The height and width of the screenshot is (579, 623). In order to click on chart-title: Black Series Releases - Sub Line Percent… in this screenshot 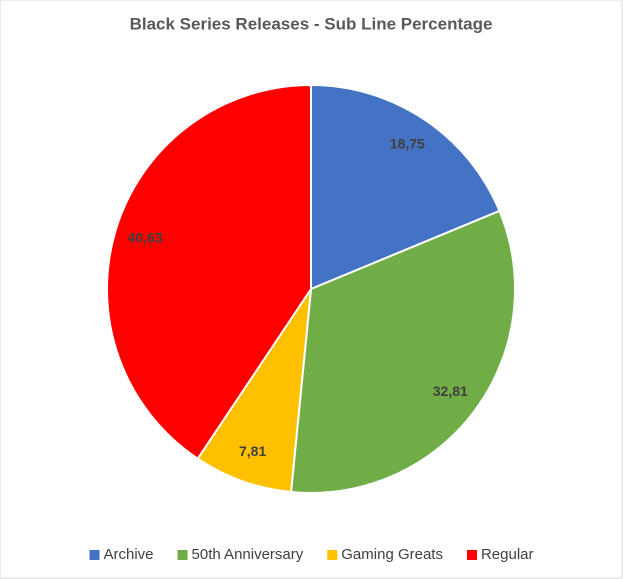, I will do `click(311, 23)`.